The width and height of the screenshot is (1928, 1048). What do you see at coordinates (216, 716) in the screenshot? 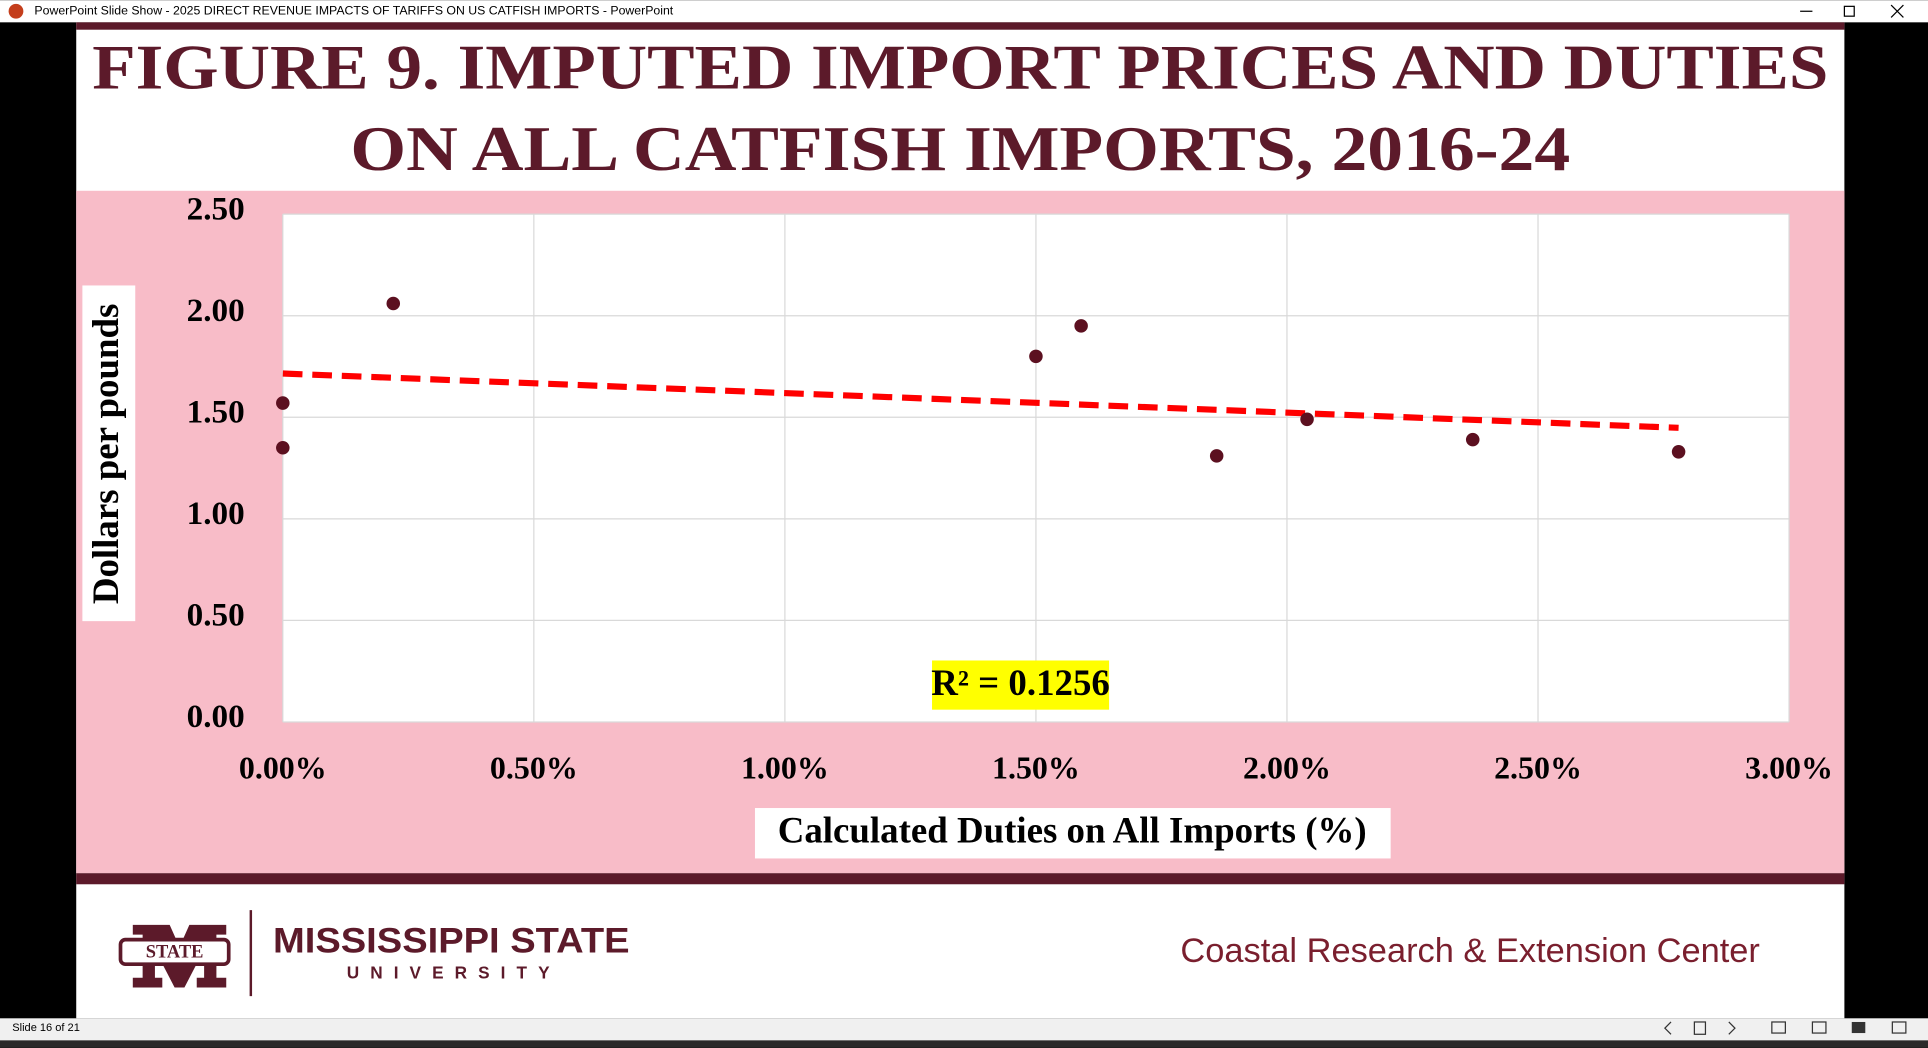
I see `y-tick-label: 0.00` at bounding box center [216, 716].